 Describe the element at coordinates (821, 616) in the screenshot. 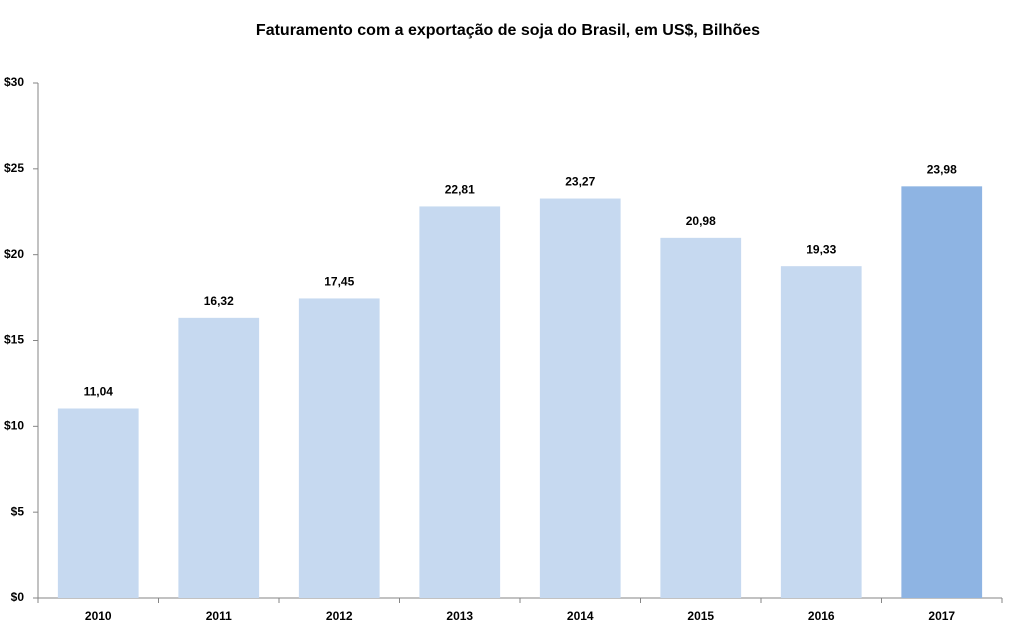

I see `x-tick-label: 2016` at that location.